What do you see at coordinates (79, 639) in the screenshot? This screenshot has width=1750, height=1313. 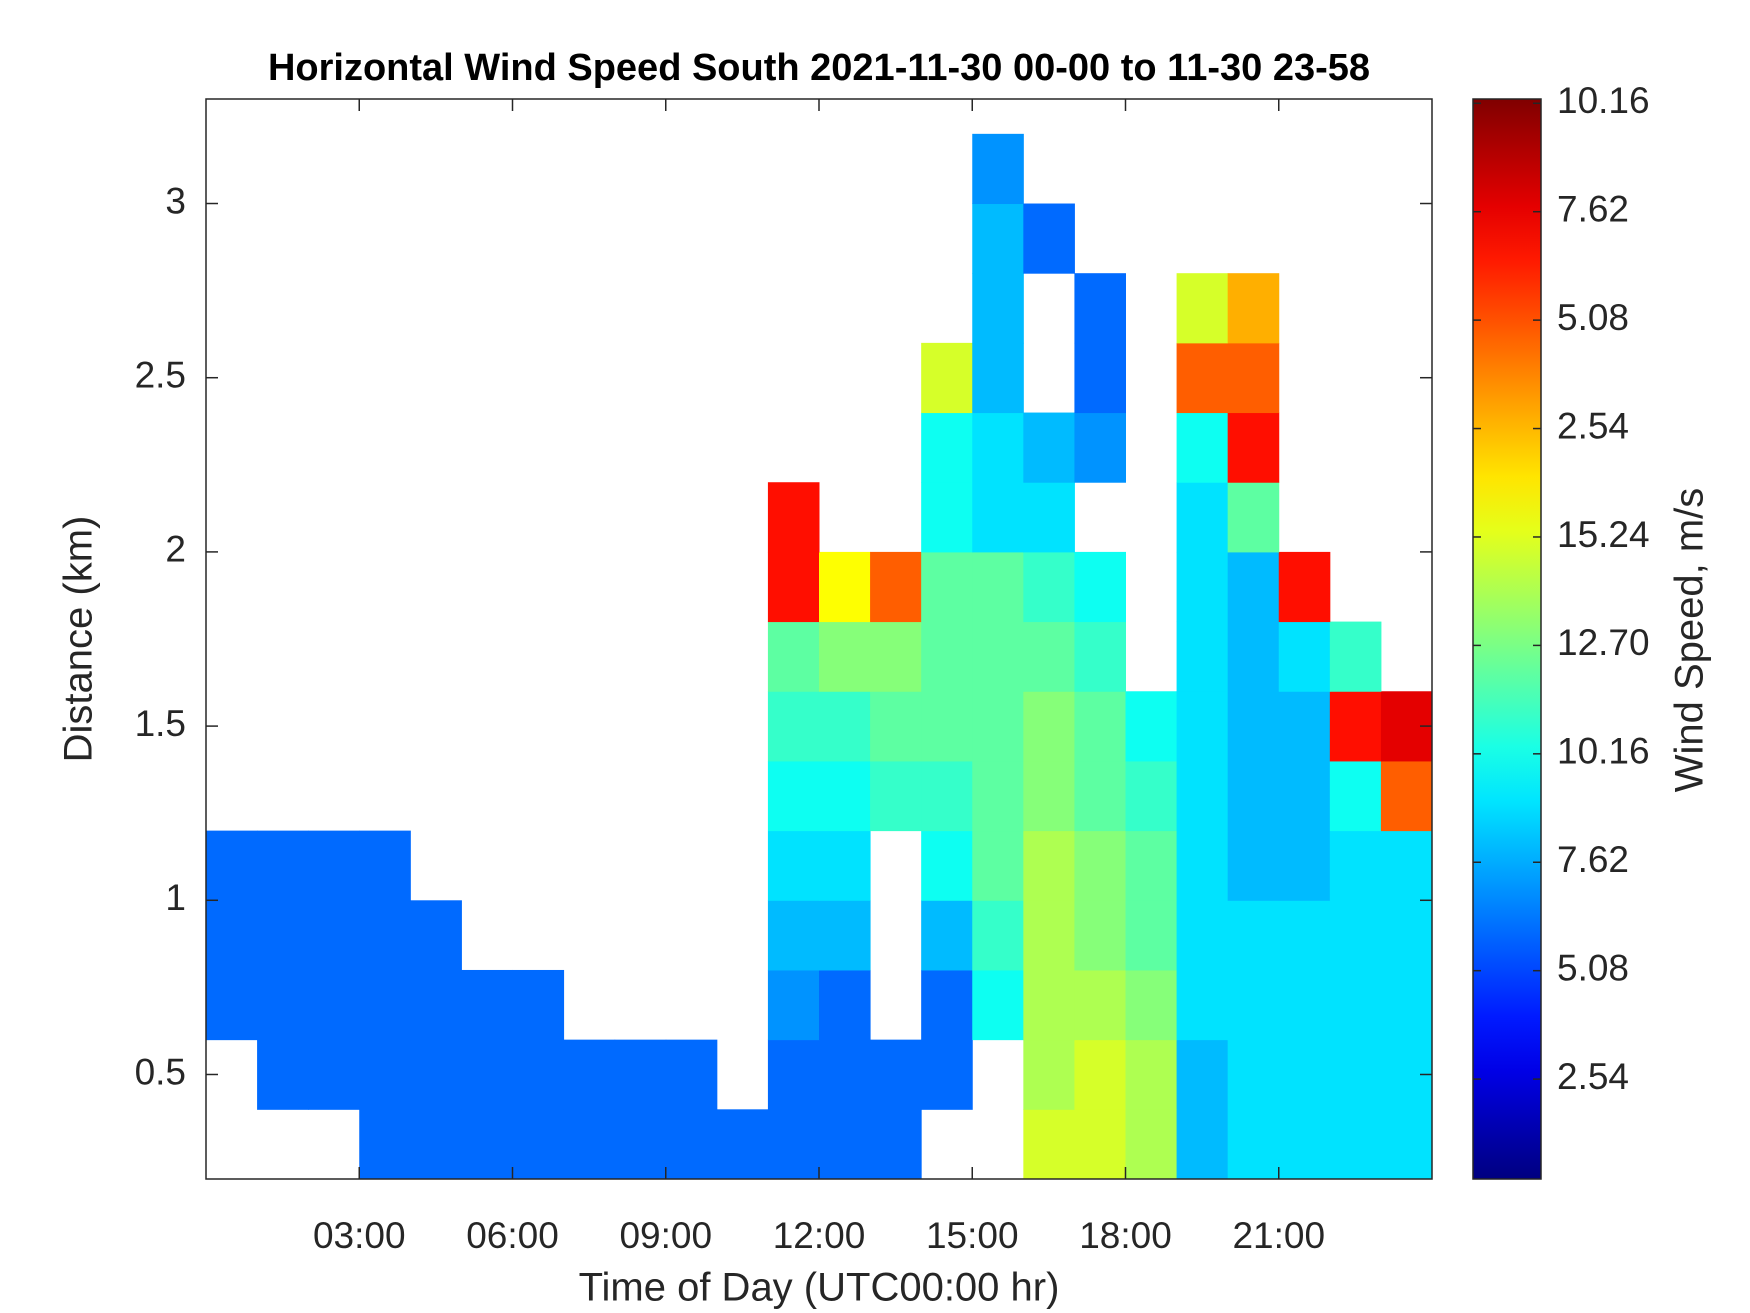 I see `y-axis-label: Distance (km)` at bounding box center [79, 639].